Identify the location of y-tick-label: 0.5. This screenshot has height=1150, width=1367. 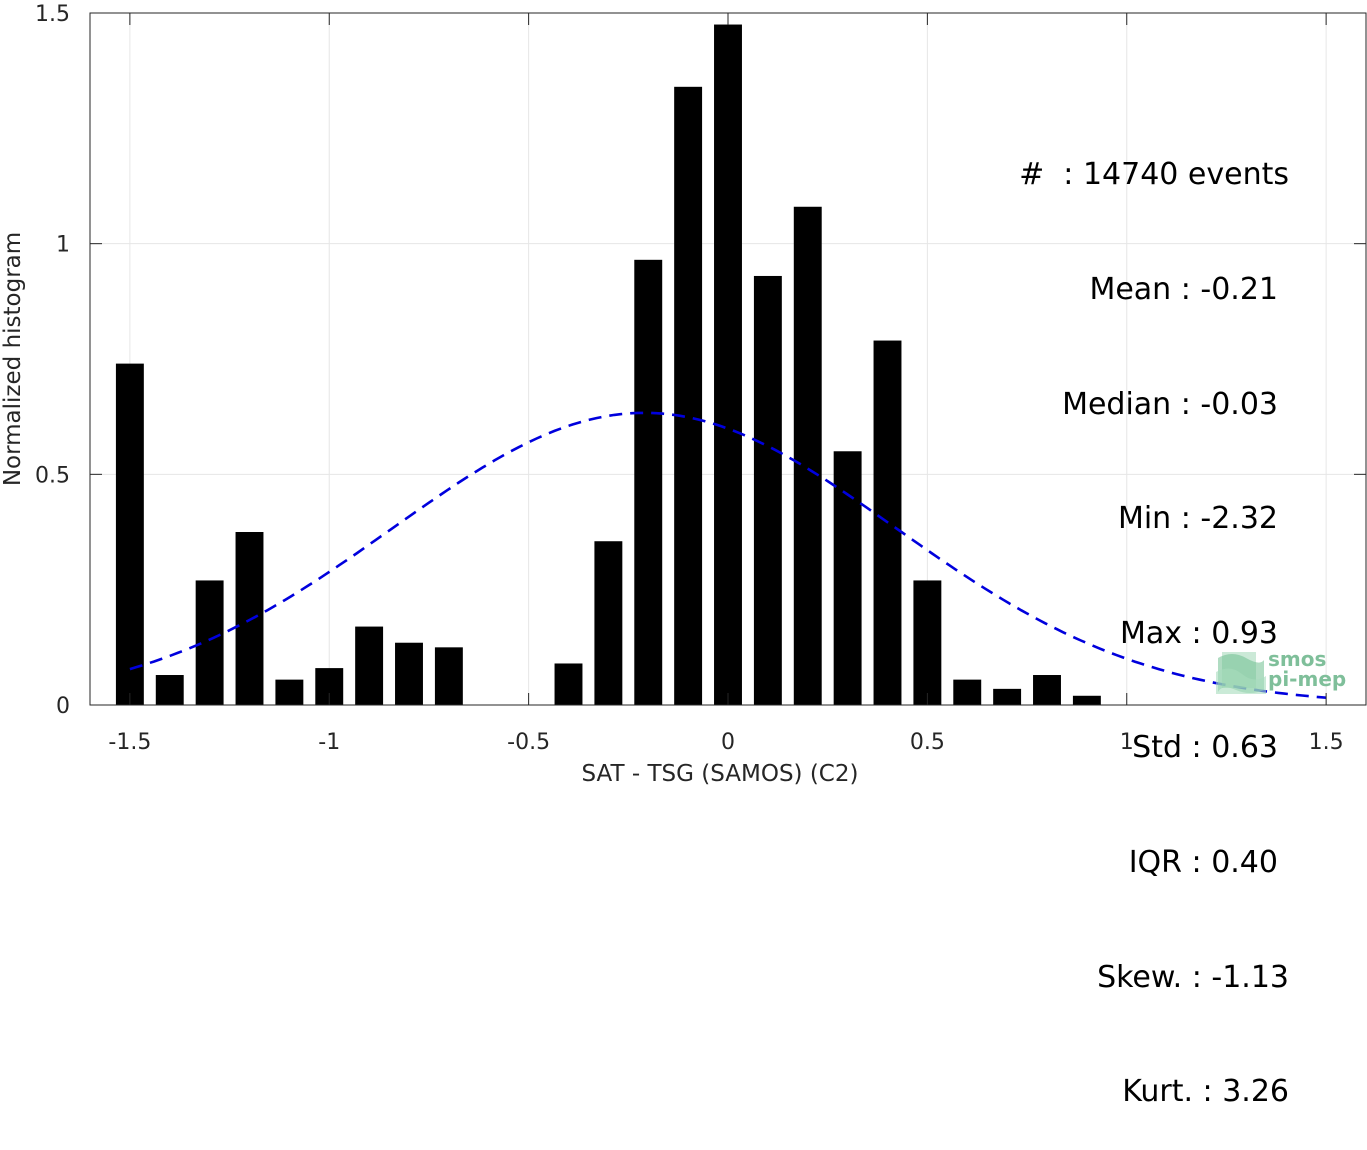
(52, 475).